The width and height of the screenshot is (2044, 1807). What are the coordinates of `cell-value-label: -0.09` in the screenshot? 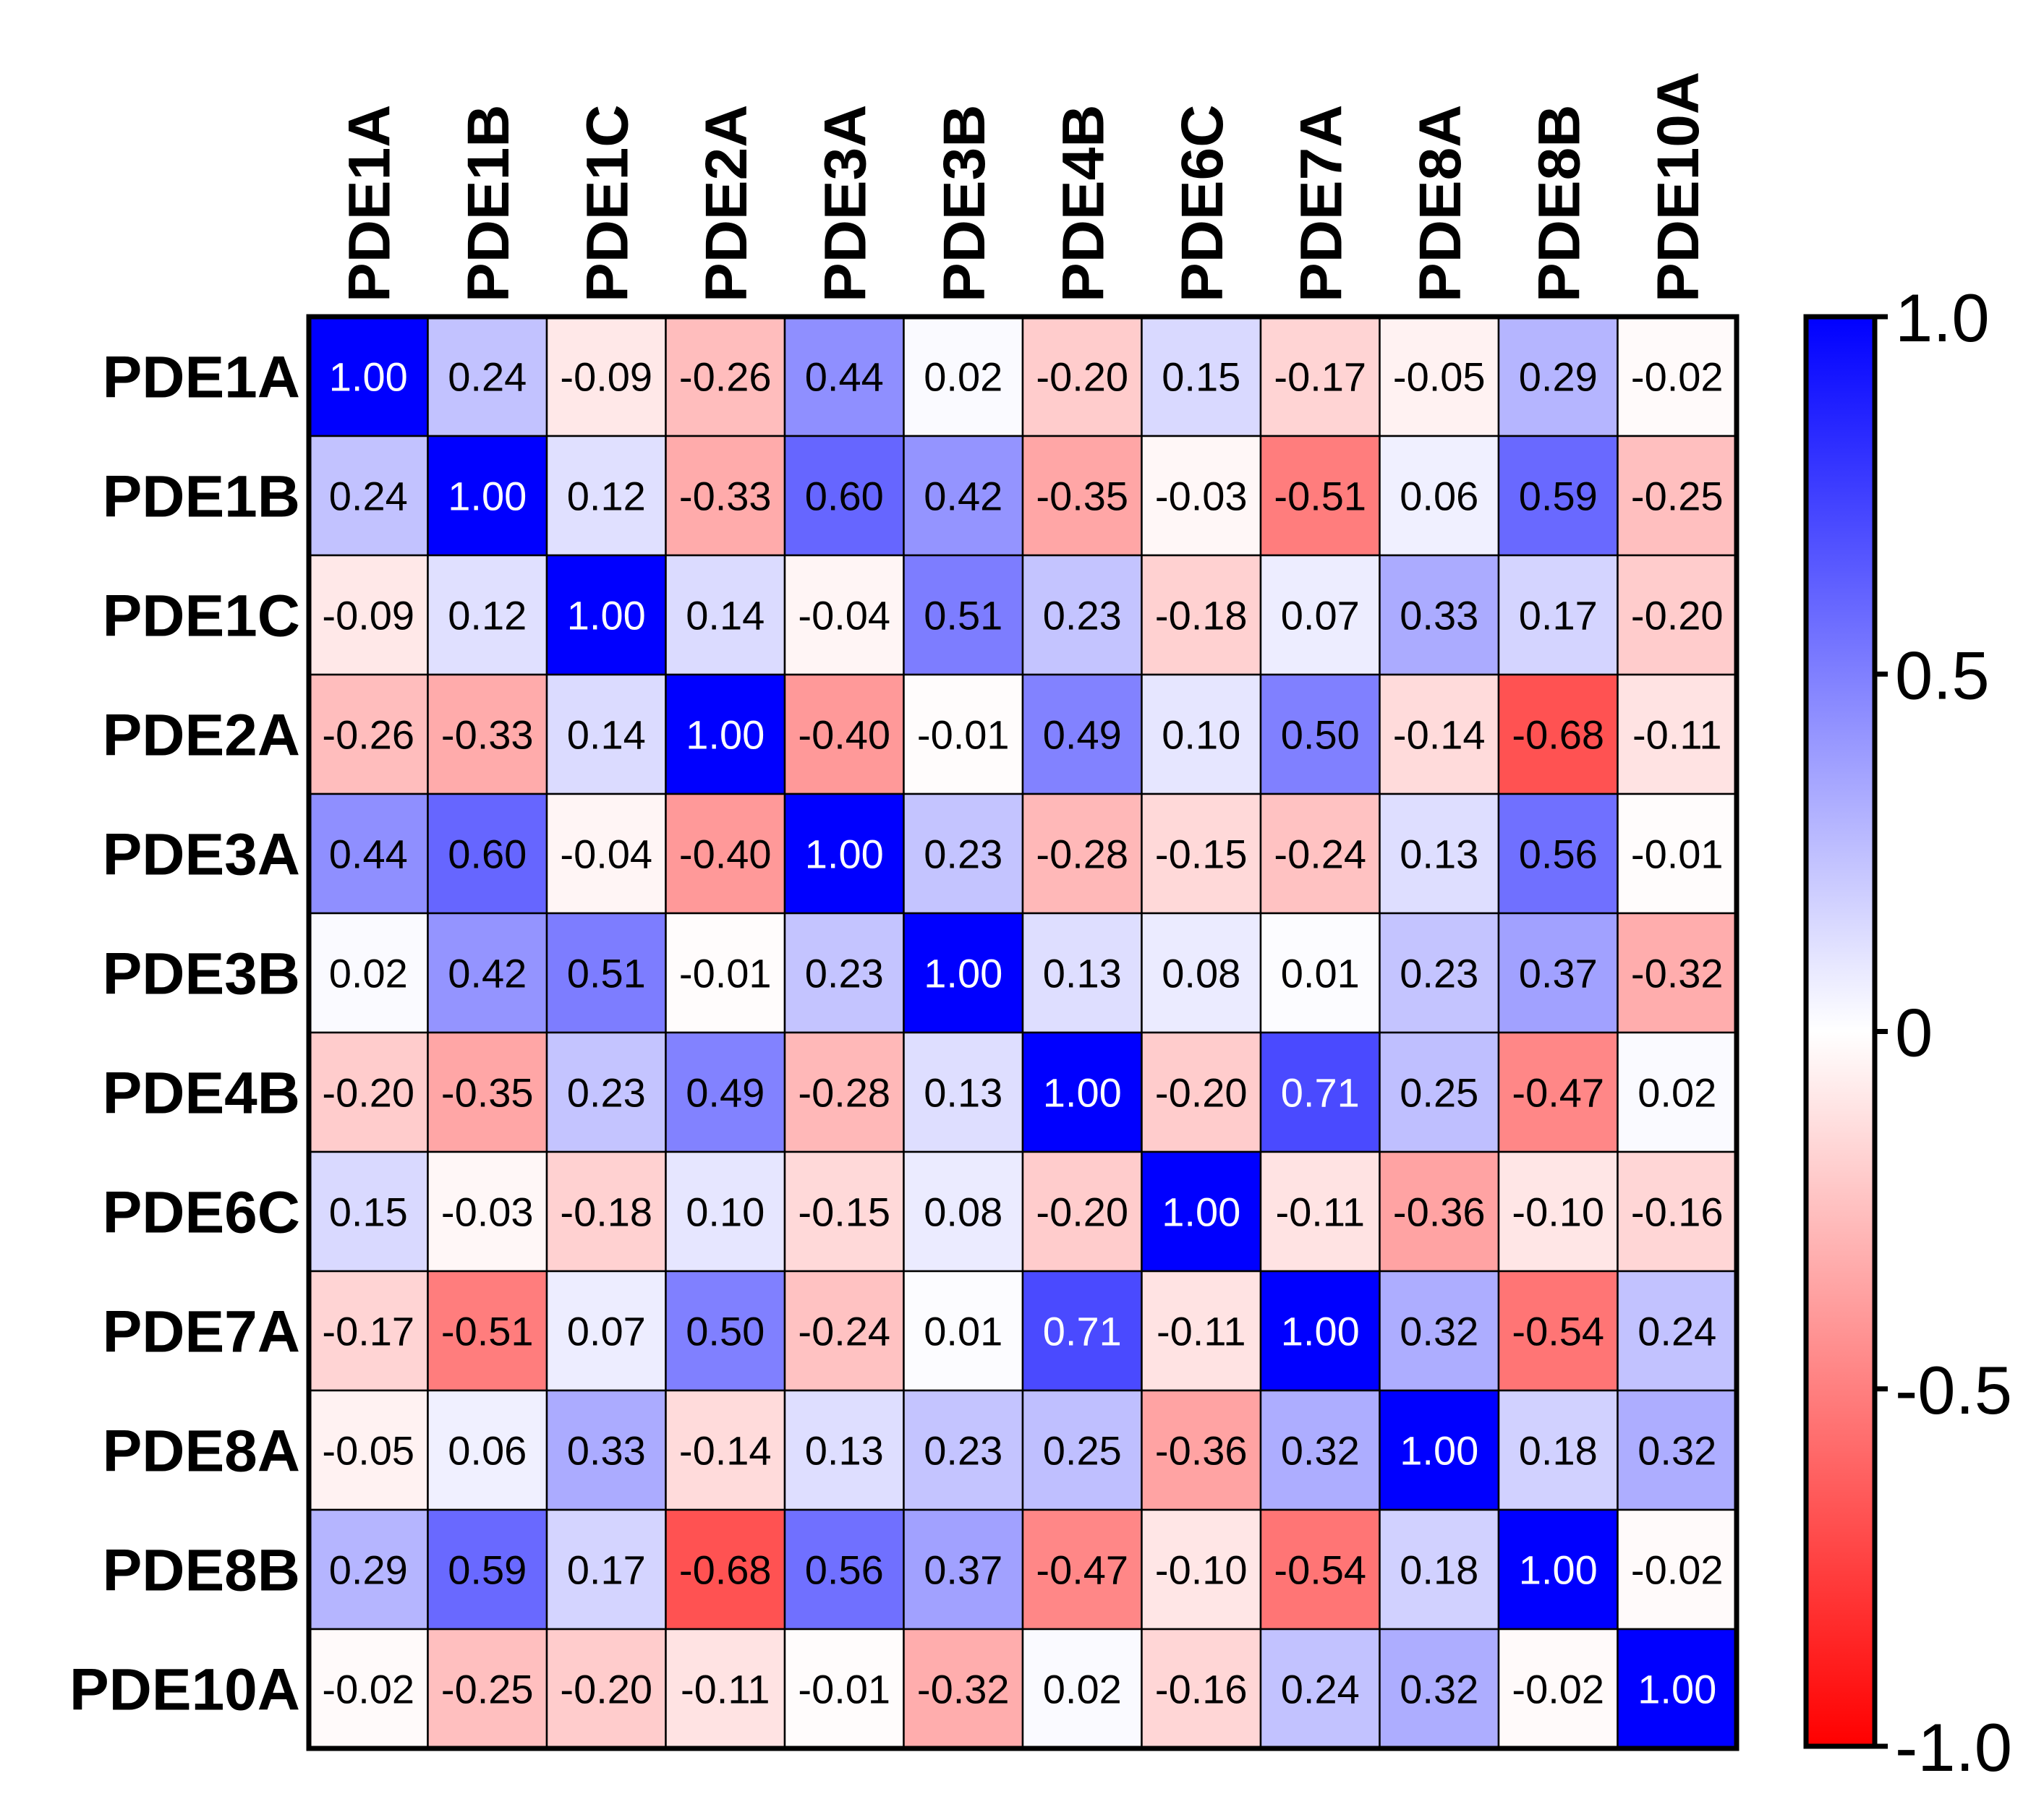 It's located at (368, 615).